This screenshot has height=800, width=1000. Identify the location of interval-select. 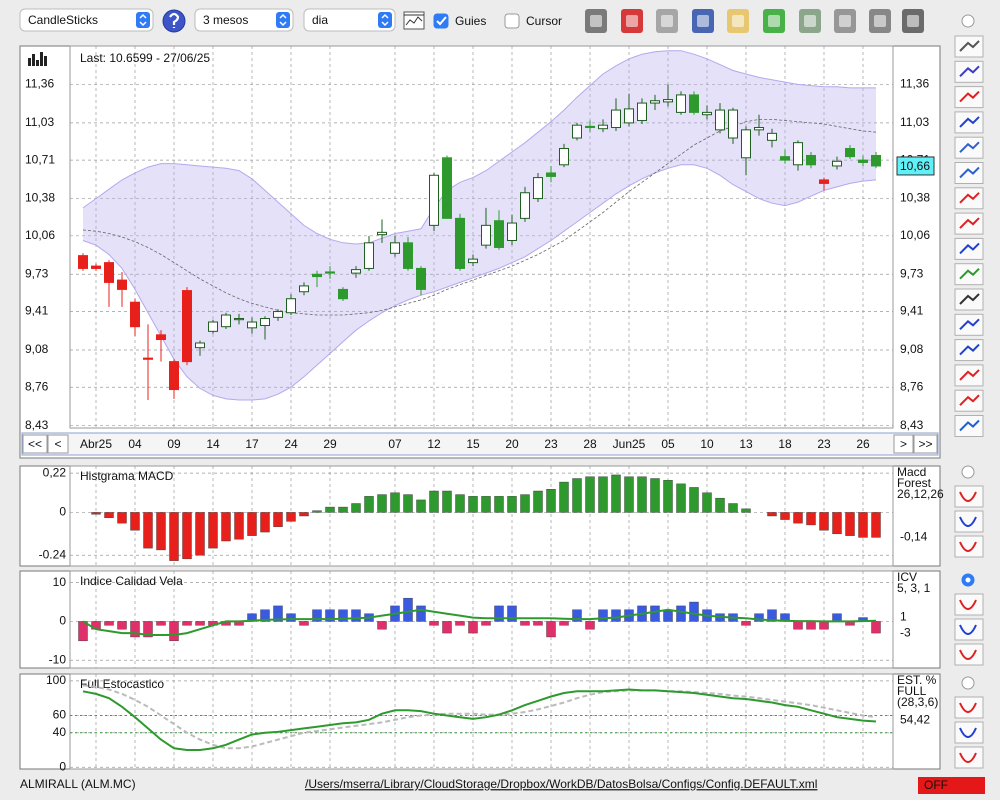
(349, 20).